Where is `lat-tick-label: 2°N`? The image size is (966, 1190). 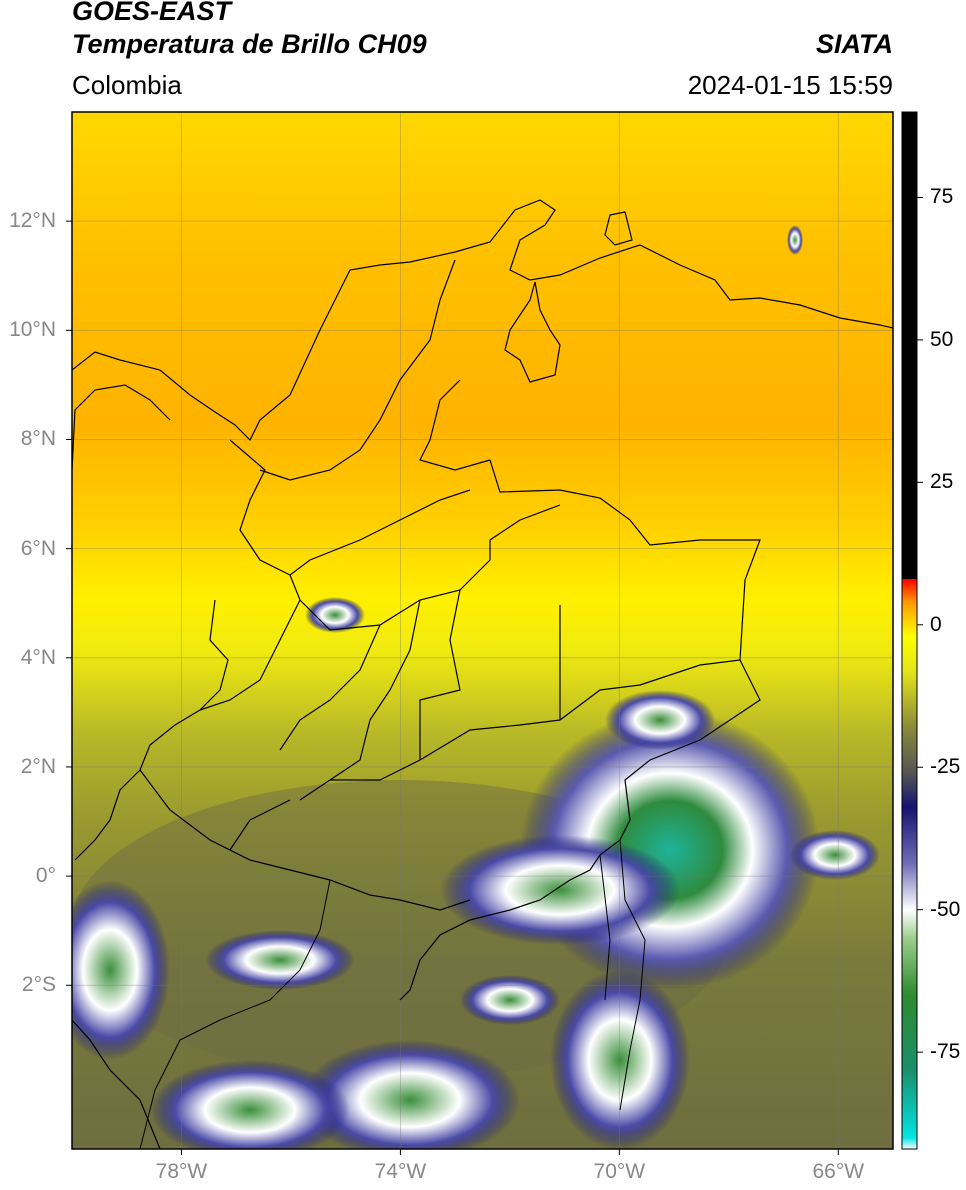 lat-tick-label: 2°N is located at coordinates (38, 766).